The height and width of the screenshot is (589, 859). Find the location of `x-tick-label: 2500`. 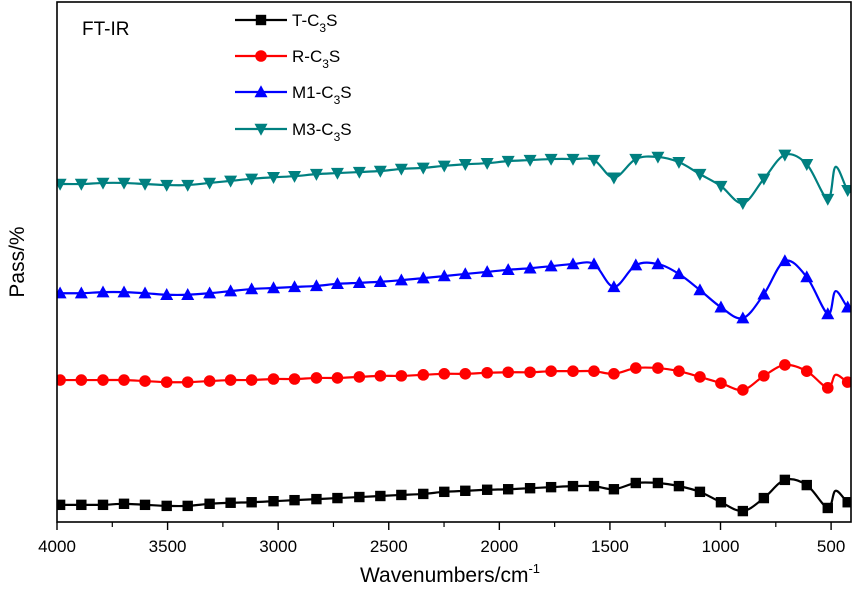

x-tick-label: 2500 is located at coordinates (389, 546).